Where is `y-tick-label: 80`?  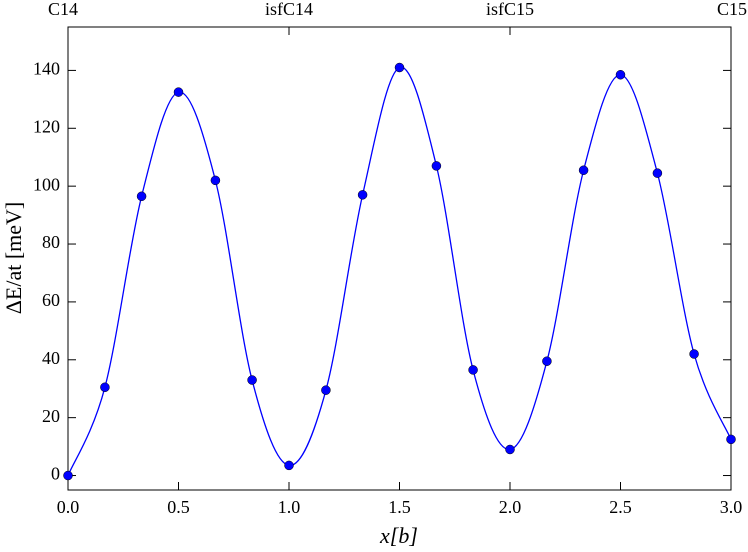
y-tick-label: 80 is located at coordinates (51, 242).